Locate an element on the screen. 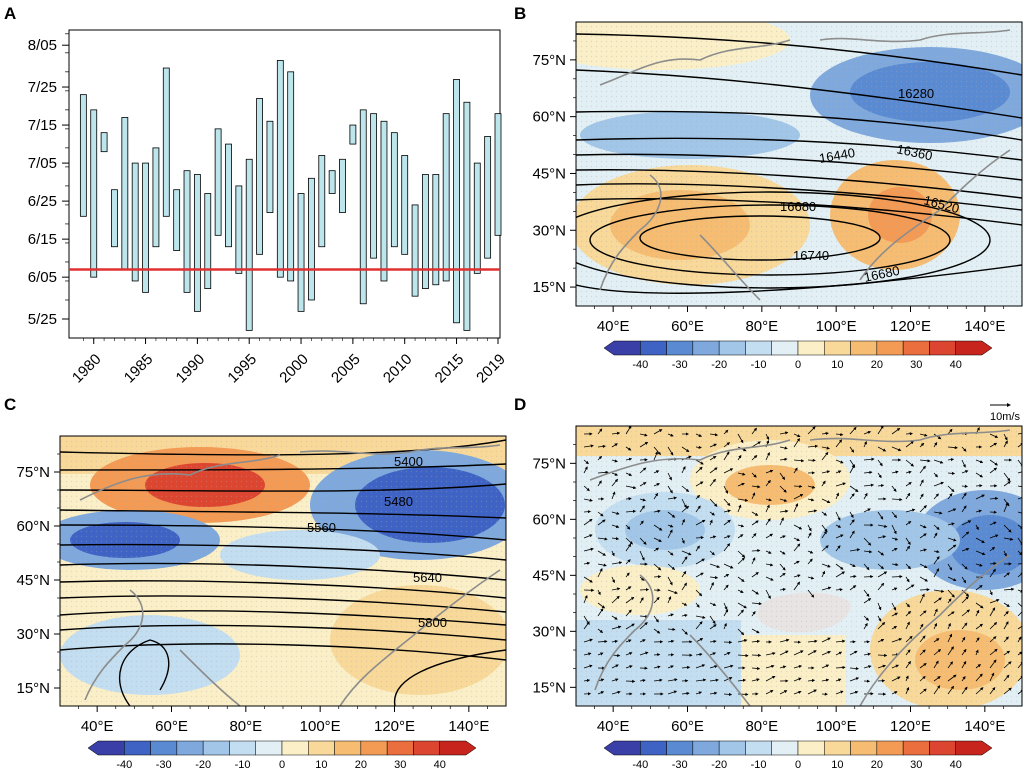 This screenshot has width=1024, height=776. contour-label: 16680 is located at coordinates (882, 274).